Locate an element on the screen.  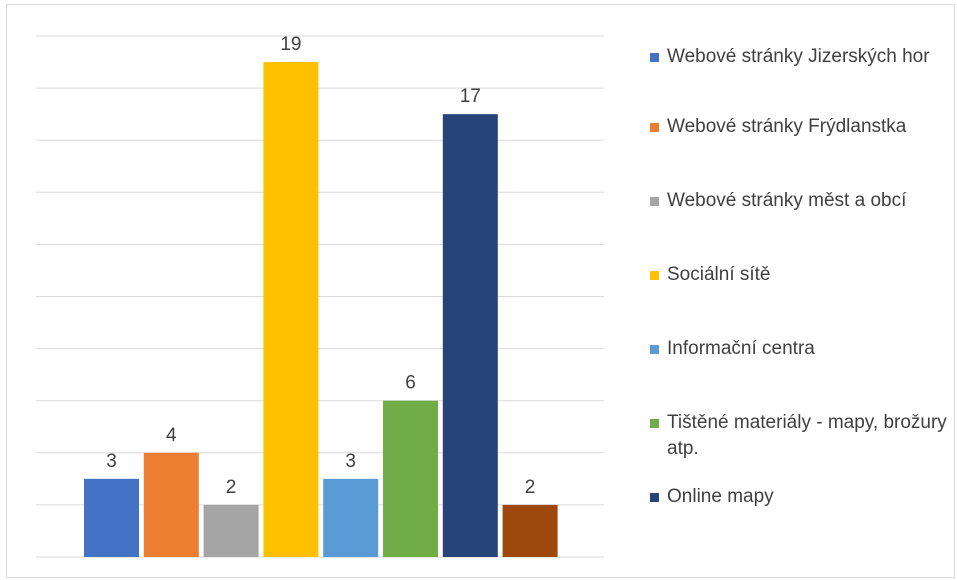
legend-item: Informační centra is located at coordinates (800, 349).